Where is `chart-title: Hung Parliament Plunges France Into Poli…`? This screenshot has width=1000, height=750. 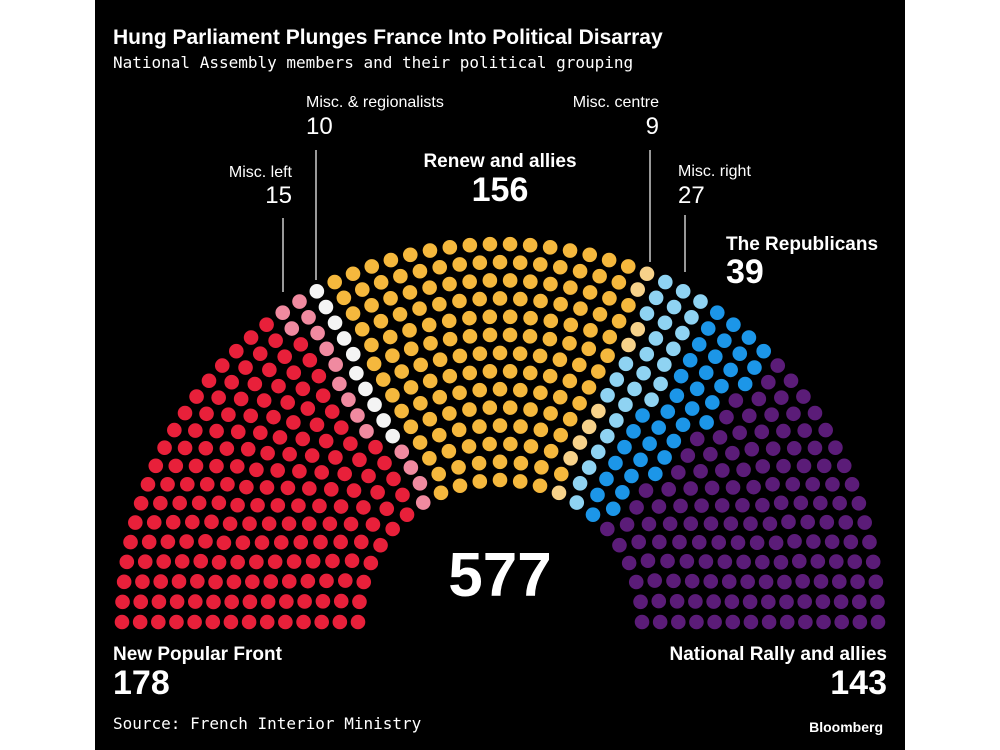 chart-title: Hung Parliament Plunges France Into Poli… is located at coordinates (388, 37).